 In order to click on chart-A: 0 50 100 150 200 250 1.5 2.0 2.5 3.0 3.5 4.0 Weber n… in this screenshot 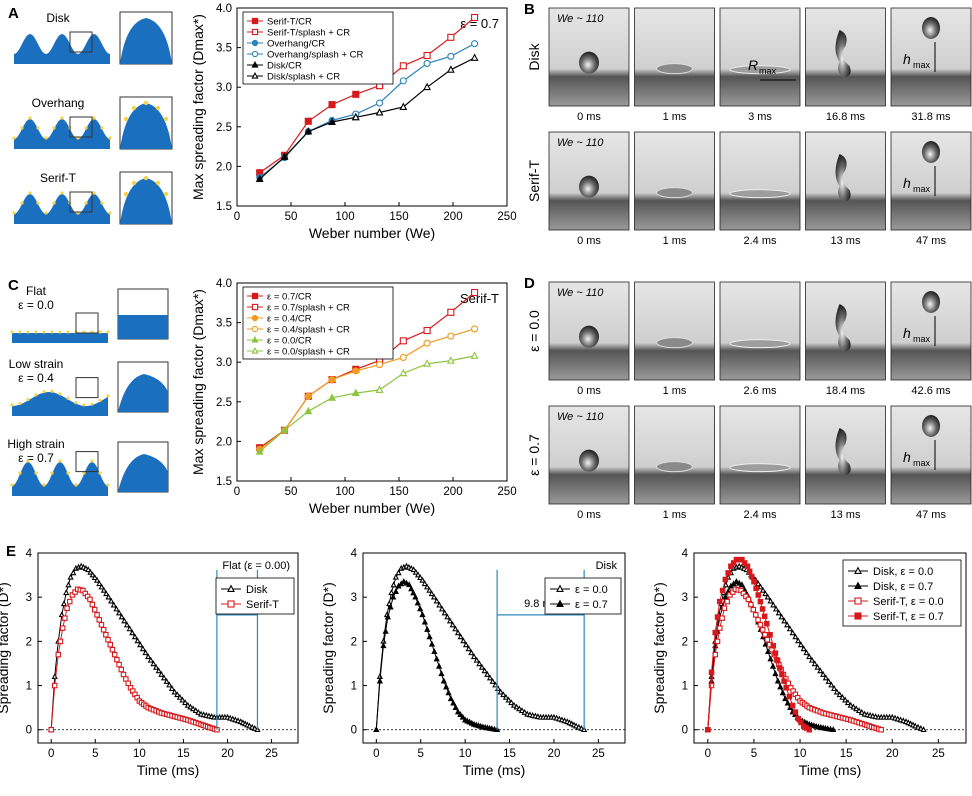, I will do `click(353, 122)`.